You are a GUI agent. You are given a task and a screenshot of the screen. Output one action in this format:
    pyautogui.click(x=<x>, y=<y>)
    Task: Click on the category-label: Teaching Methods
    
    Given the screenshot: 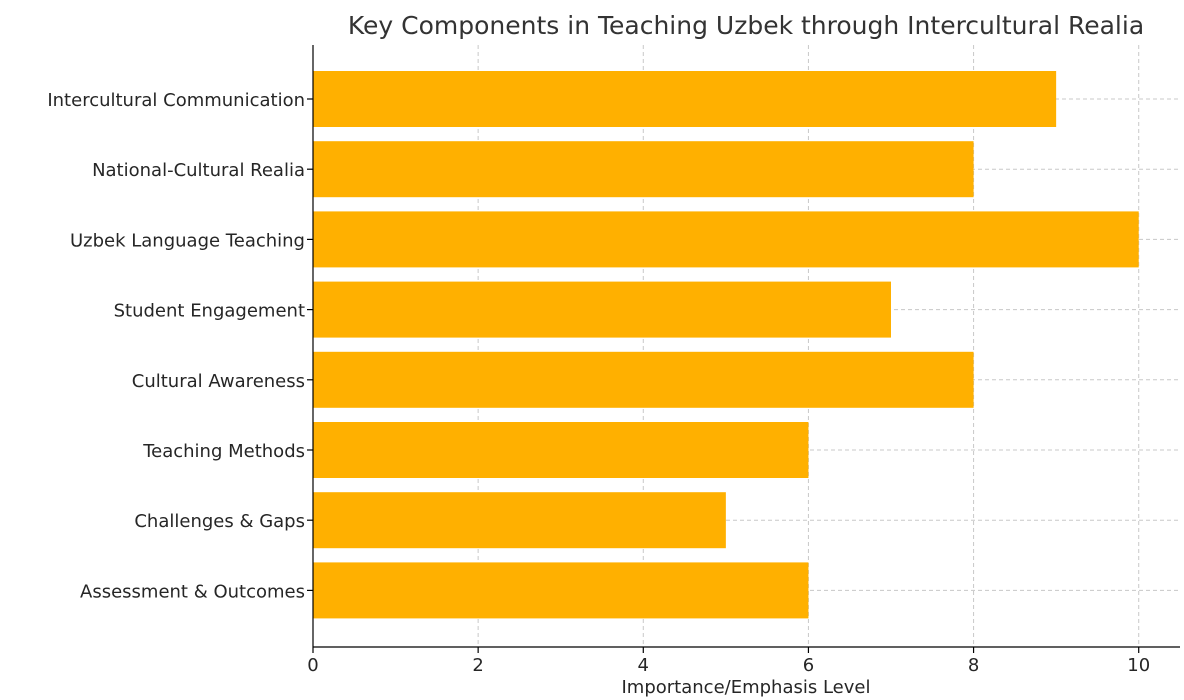 What is the action you would take?
    pyautogui.click(x=223, y=451)
    